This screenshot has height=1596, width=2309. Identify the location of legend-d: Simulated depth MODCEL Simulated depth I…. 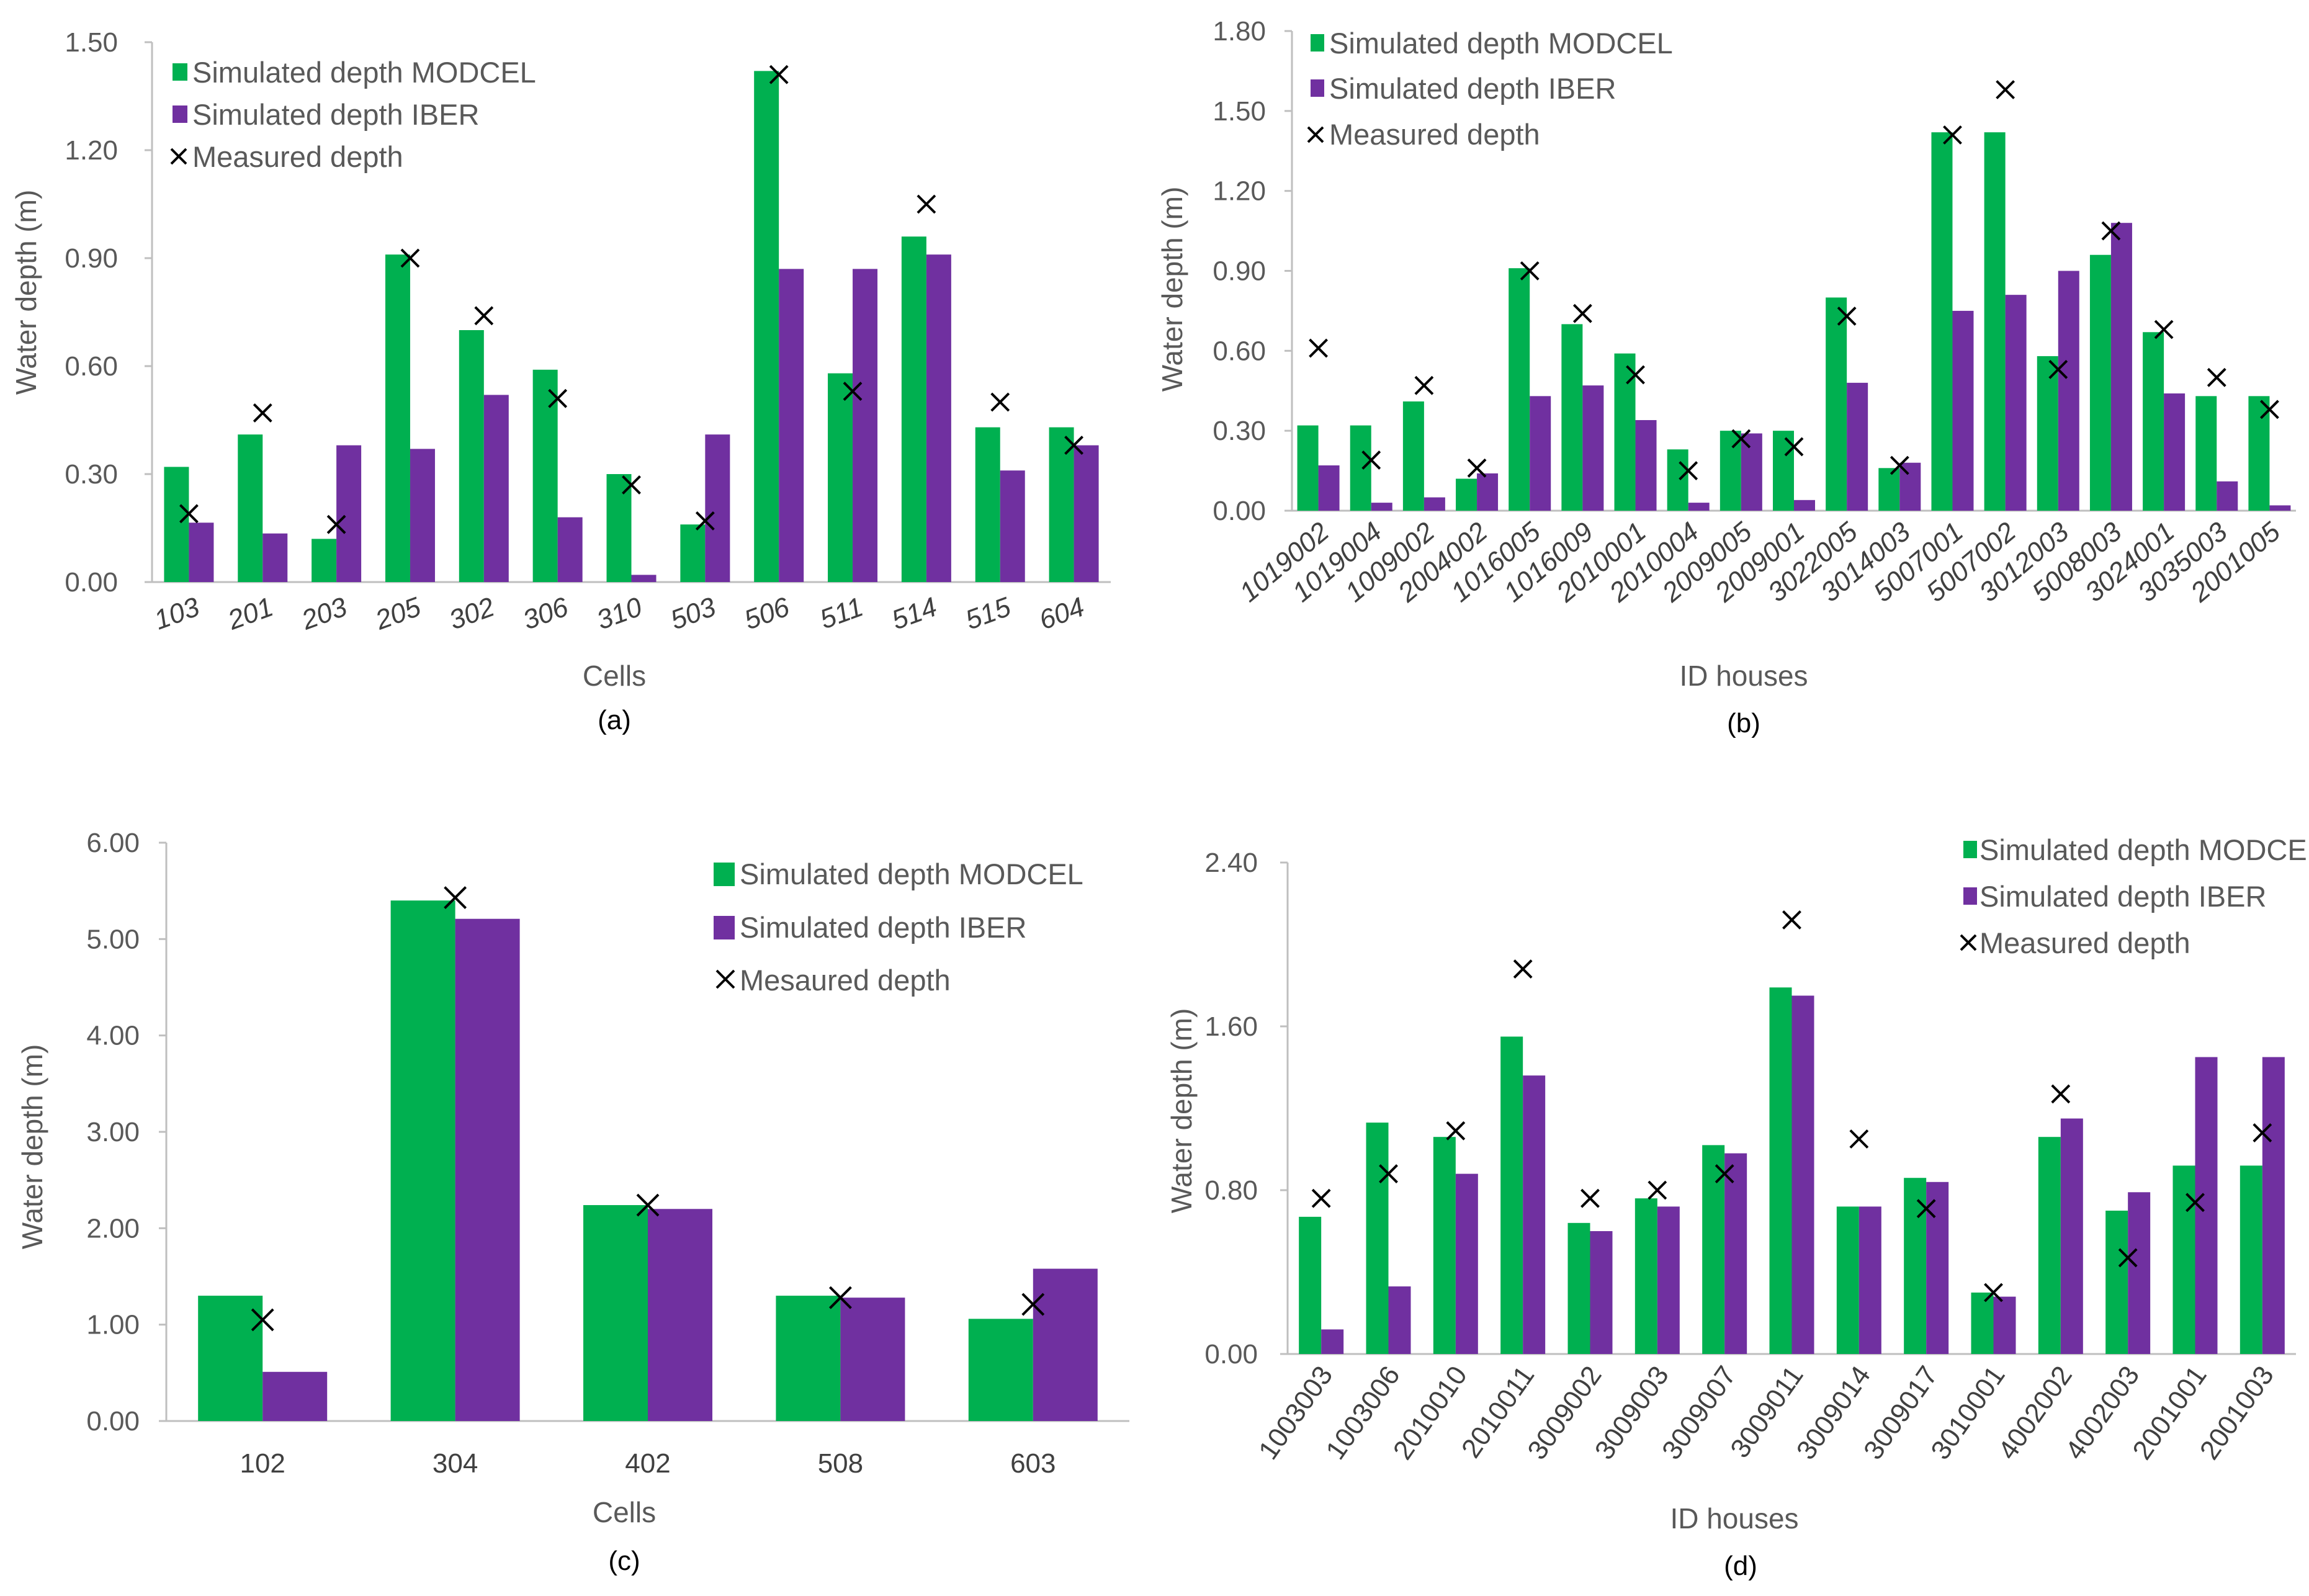
(2134, 896).